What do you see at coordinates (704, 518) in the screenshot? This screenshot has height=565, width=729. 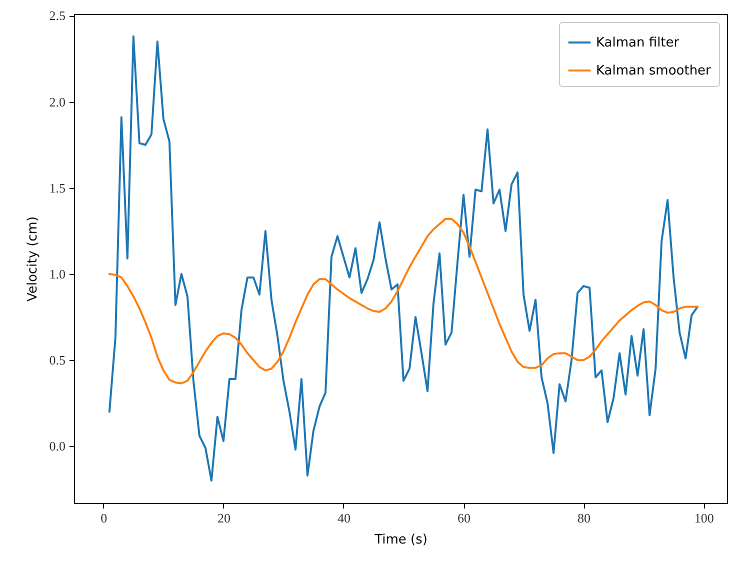 I see `x-tick-label: 100` at bounding box center [704, 518].